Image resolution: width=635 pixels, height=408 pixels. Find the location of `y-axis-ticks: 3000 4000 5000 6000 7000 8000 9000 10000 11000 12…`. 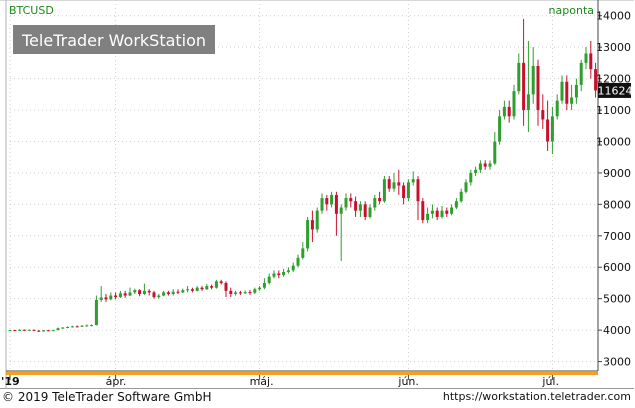

y-axis-ticks: 3000 4000 5000 6000 7000 8000 9000 10000 11000 12… is located at coordinates (613, 189).